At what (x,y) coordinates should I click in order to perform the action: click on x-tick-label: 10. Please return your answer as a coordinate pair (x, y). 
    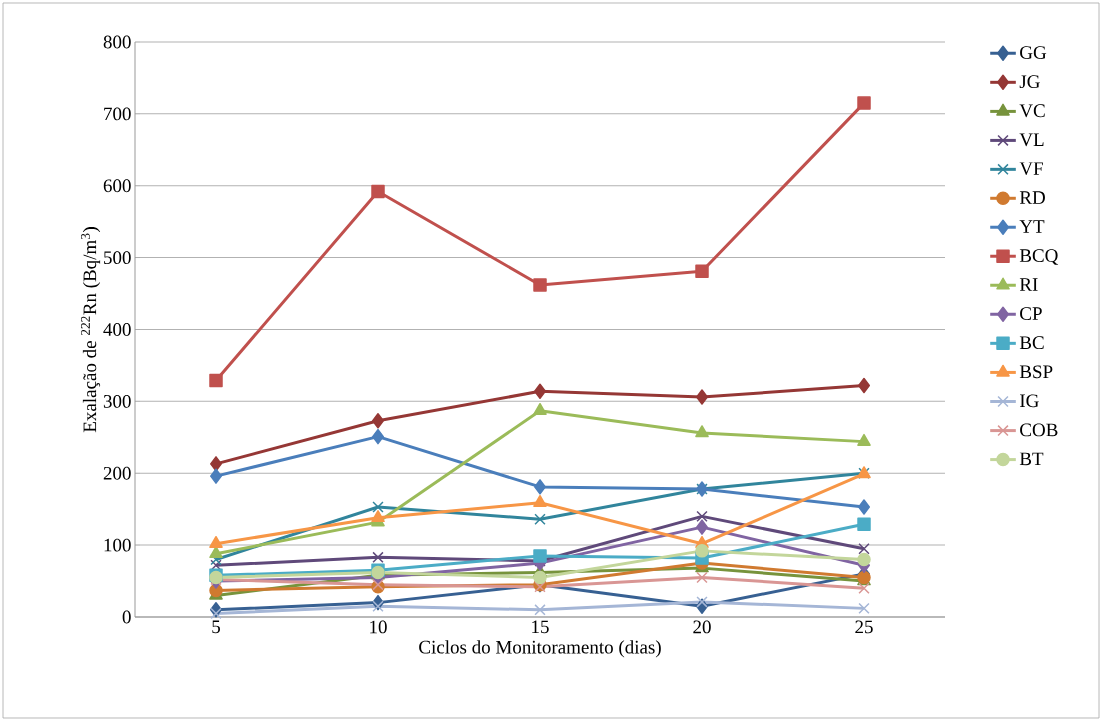
    Looking at the image, I should click on (378, 627).